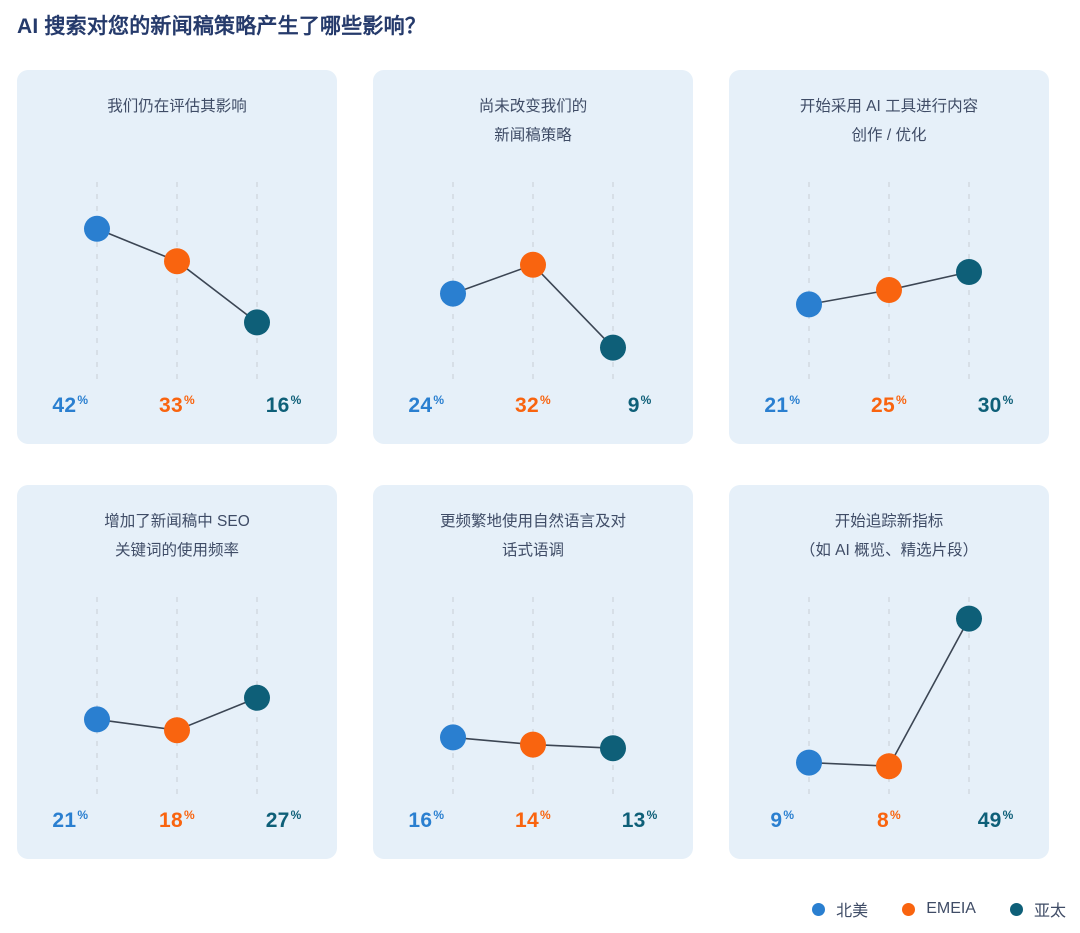  What do you see at coordinates (852, 911) in the screenshot?
I see `legend-label: 北美` at bounding box center [852, 911].